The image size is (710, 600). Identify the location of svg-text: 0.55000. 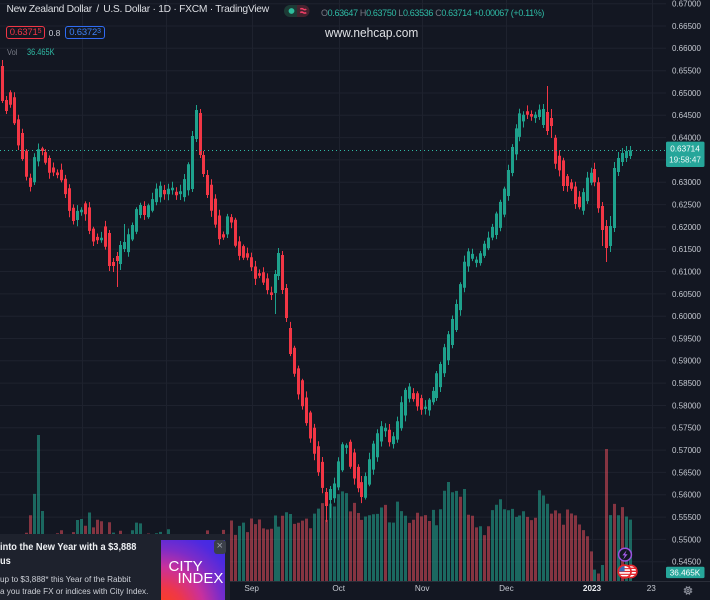
(686, 539).